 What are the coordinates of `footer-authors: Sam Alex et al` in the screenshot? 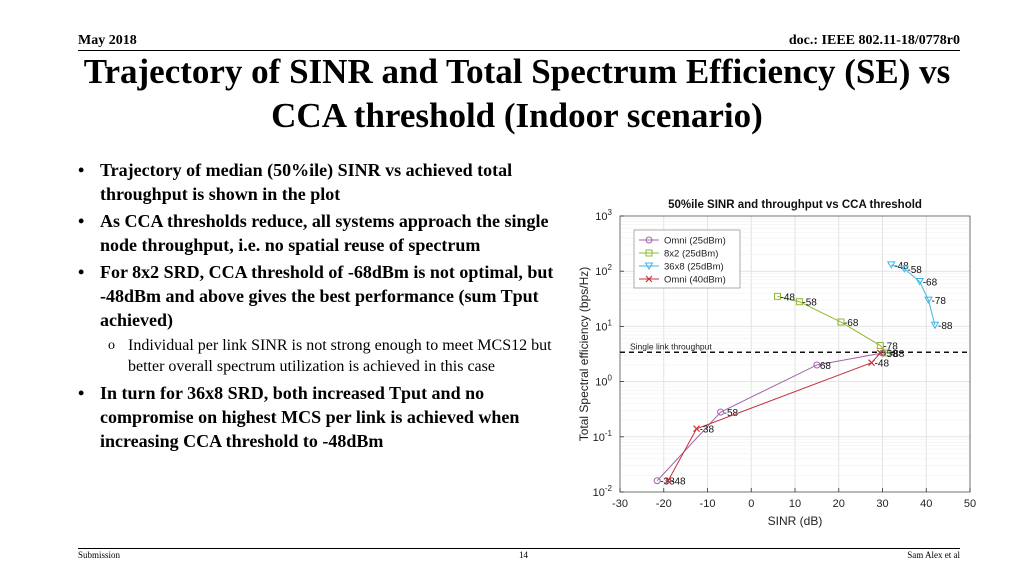 It's located at (933, 555).